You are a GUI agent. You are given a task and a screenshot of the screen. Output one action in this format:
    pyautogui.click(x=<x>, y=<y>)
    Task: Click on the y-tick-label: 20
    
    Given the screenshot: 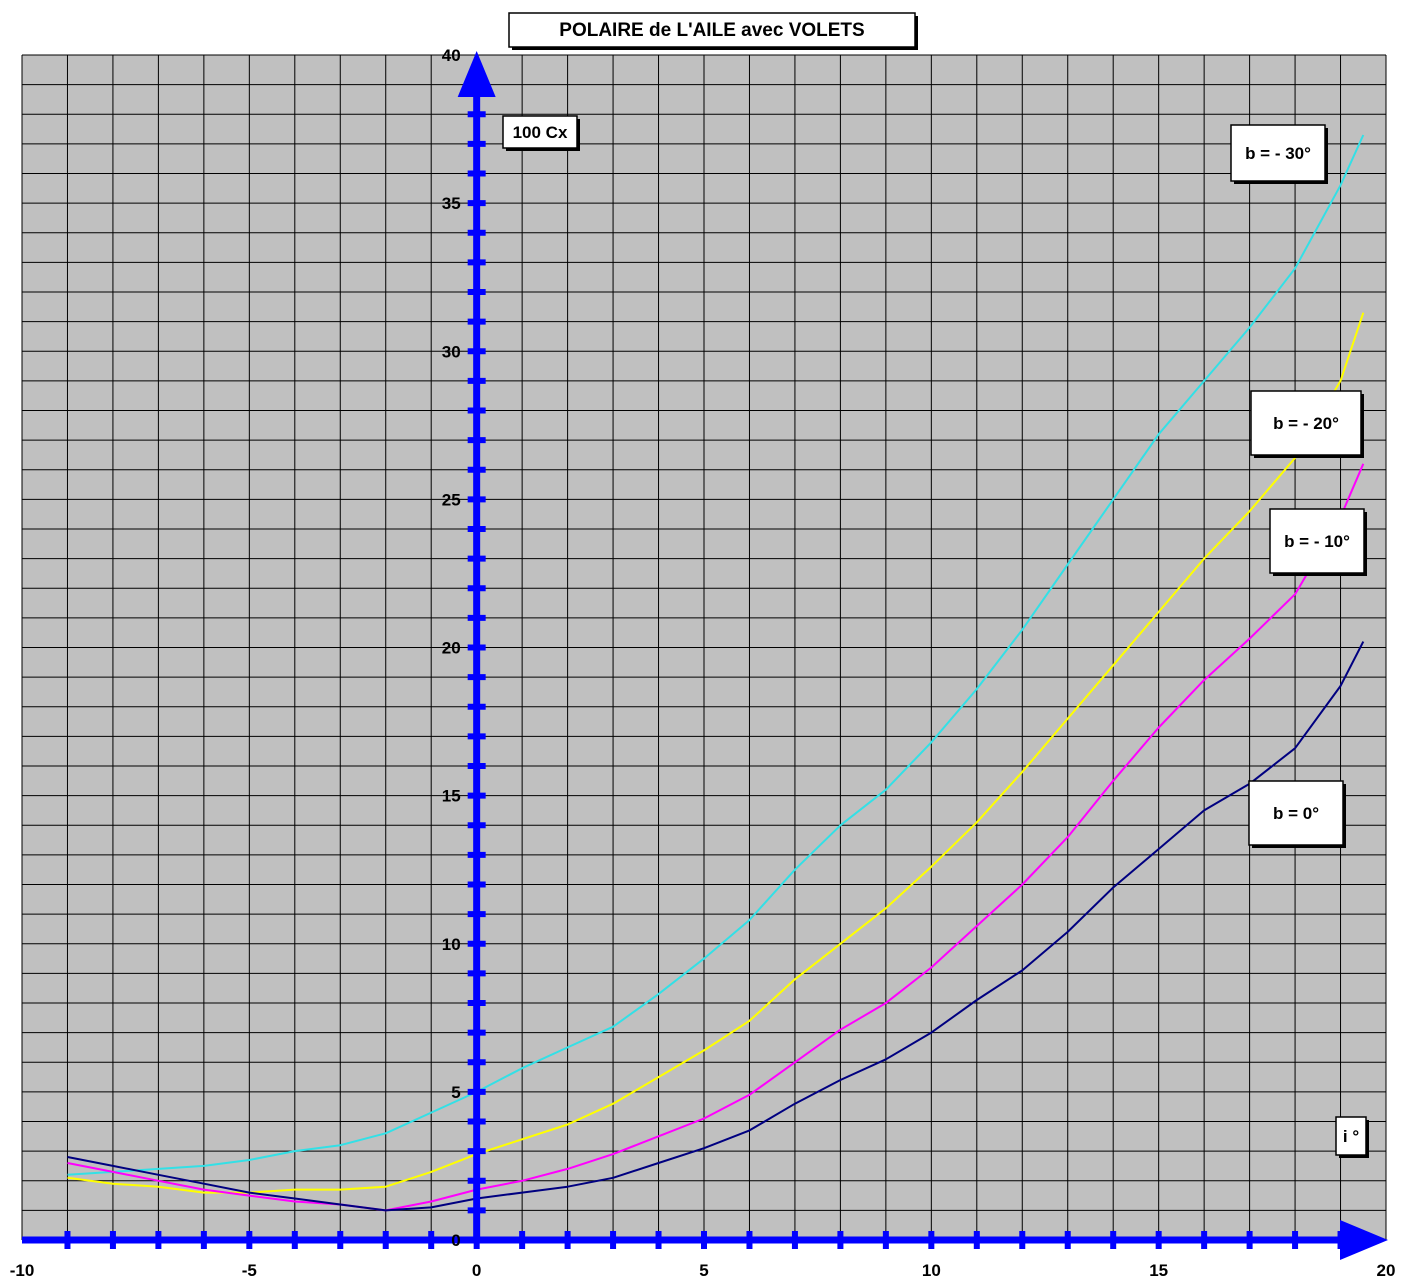 What is the action you would take?
    pyautogui.click(x=451, y=648)
    